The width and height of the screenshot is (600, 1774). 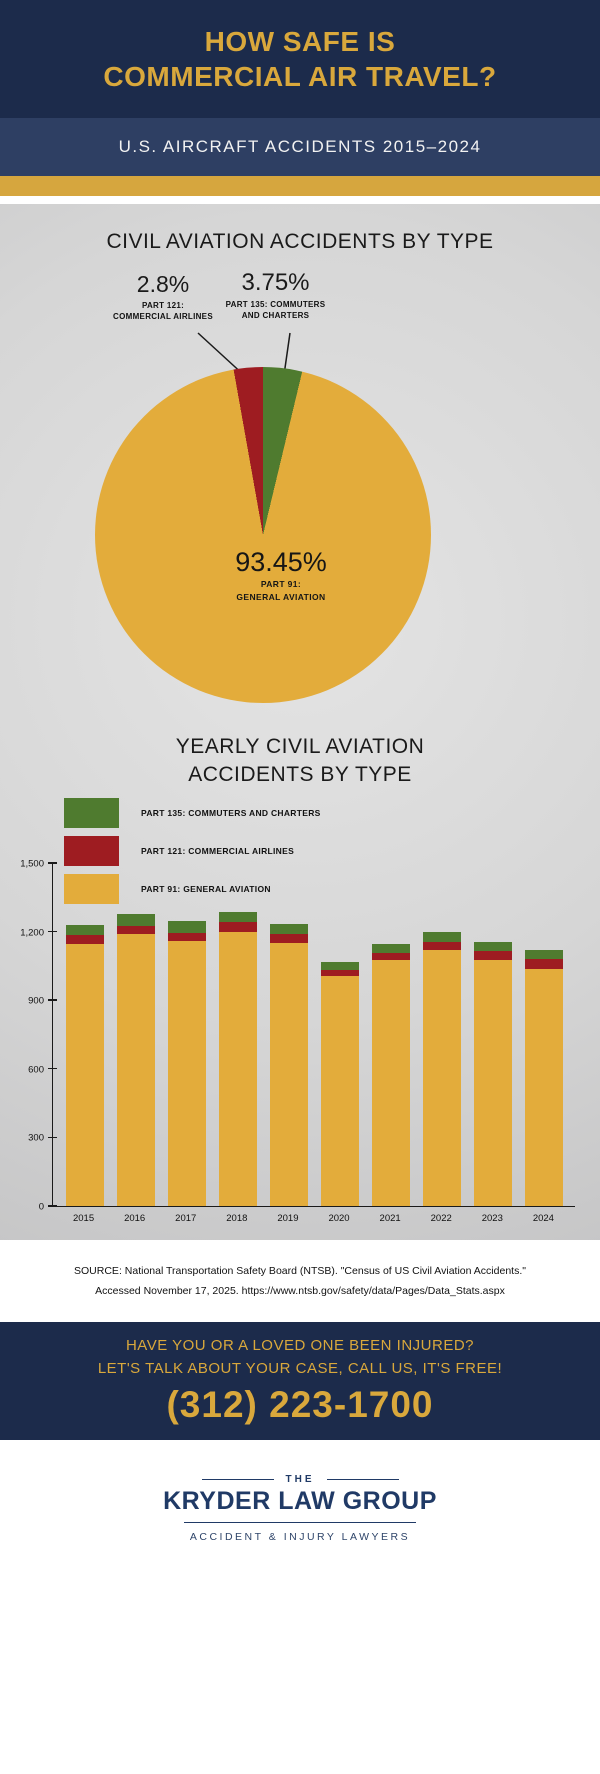 What do you see at coordinates (186, 1218) in the screenshot?
I see `x-label-2017: 2017` at bounding box center [186, 1218].